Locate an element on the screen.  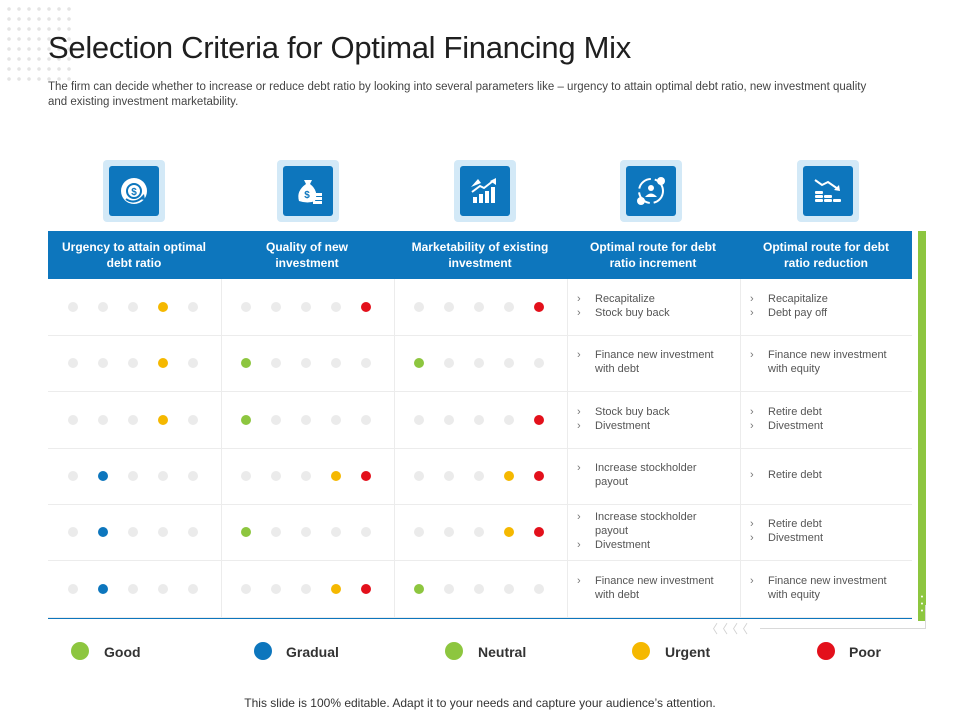
route-list-reduction: Retire debt is located at coordinates (825, 475).